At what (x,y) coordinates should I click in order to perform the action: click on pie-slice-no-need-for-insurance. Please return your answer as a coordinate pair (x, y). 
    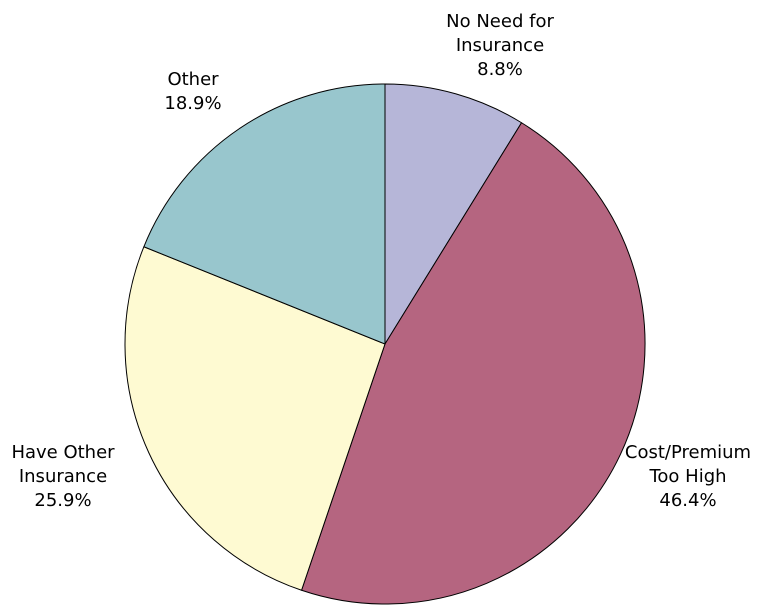
    Looking at the image, I should click on (453, 214).